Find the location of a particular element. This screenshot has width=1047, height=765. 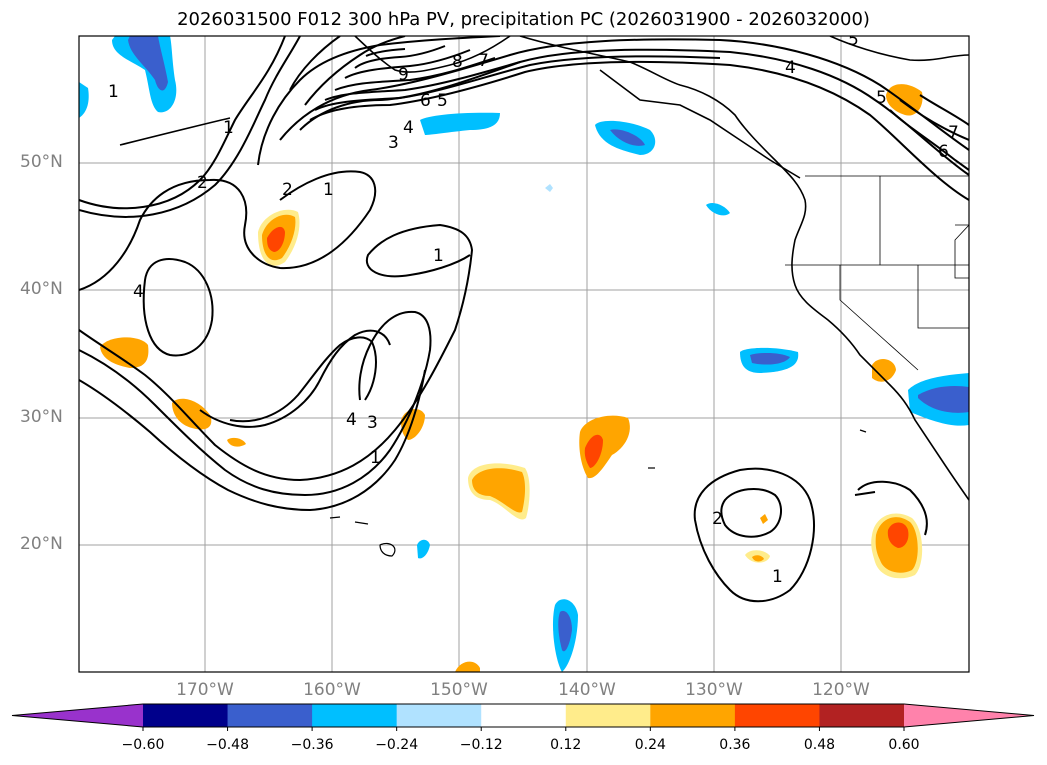

islands is located at coordinates (598, 493).